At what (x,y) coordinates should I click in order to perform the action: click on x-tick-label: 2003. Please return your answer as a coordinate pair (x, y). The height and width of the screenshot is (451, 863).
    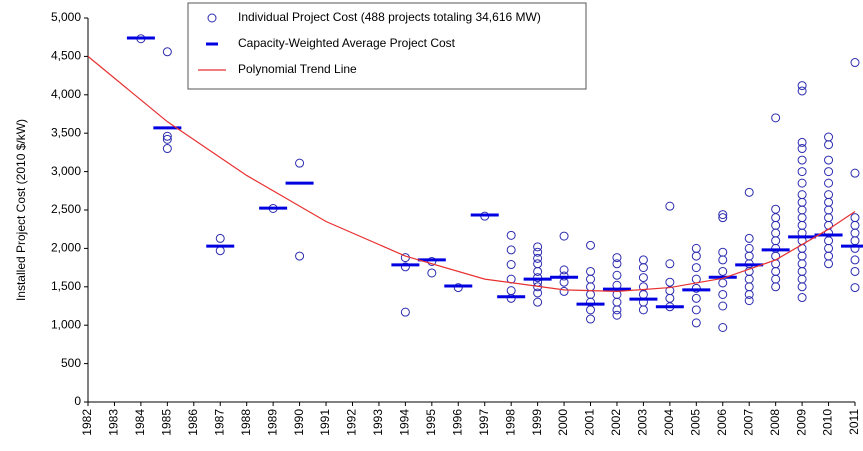
    Looking at the image, I should click on (643, 422).